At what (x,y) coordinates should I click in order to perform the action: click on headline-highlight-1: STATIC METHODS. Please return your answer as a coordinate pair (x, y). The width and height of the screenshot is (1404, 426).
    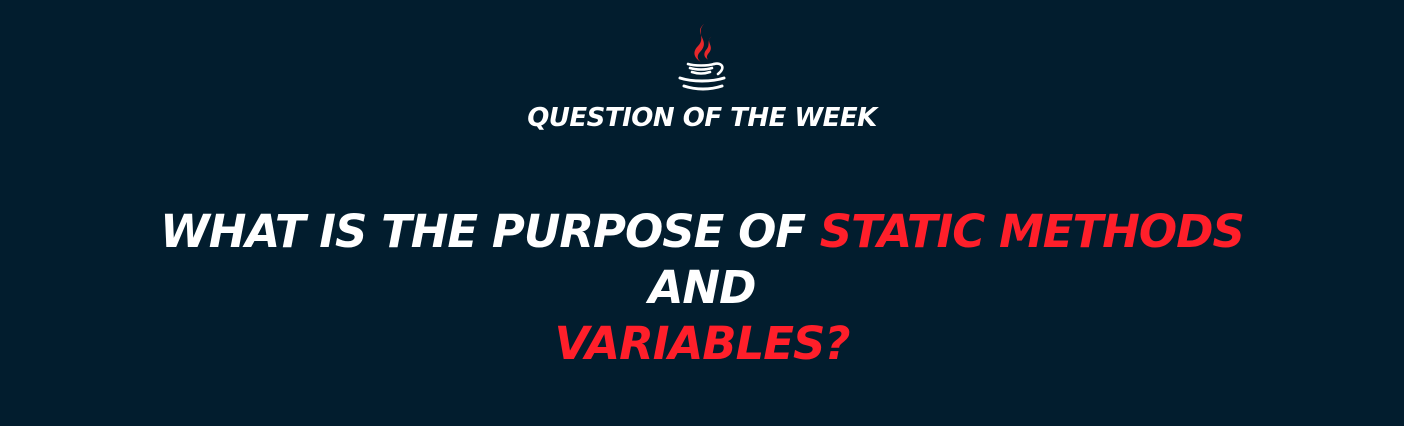
    Looking at the image, I should click on (1032, 231).